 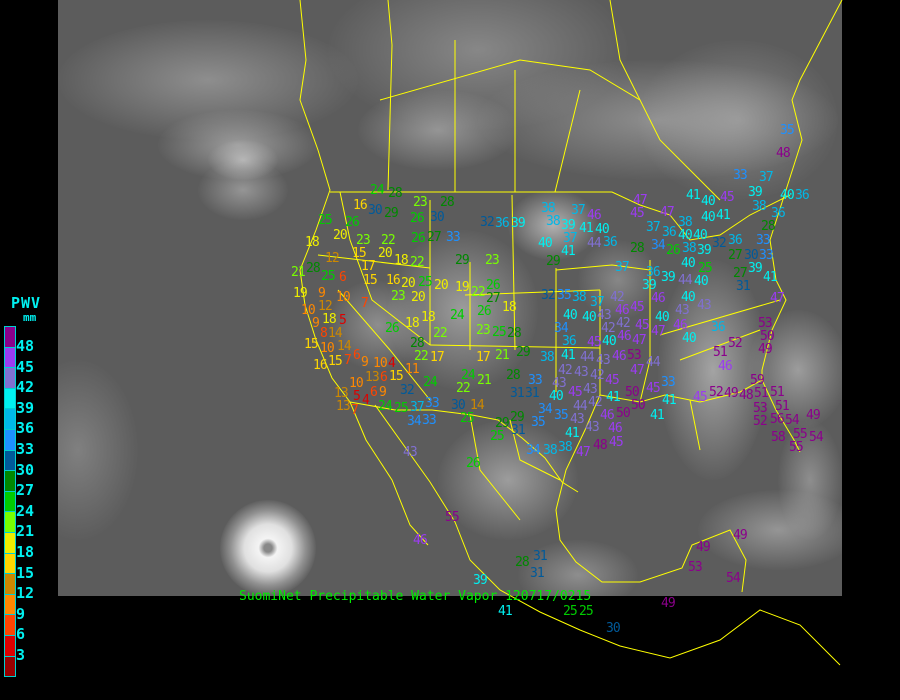 I want to click on station-pwv-value: 34, so click(x=561, y=328).